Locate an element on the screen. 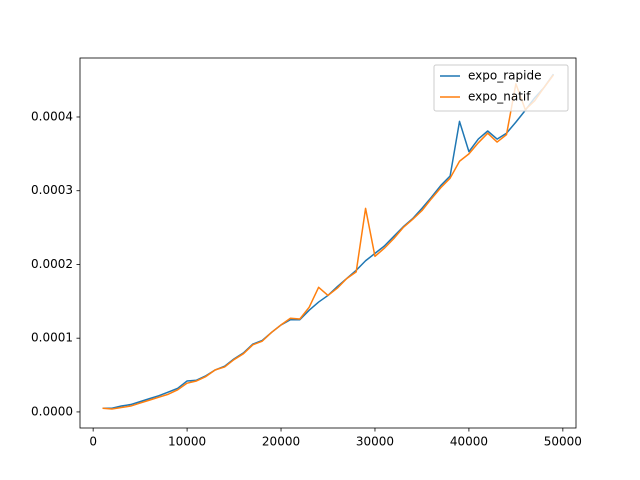 The image size is (640, 480). x-tick-label: 50000 is located at coordinates (563, 442).